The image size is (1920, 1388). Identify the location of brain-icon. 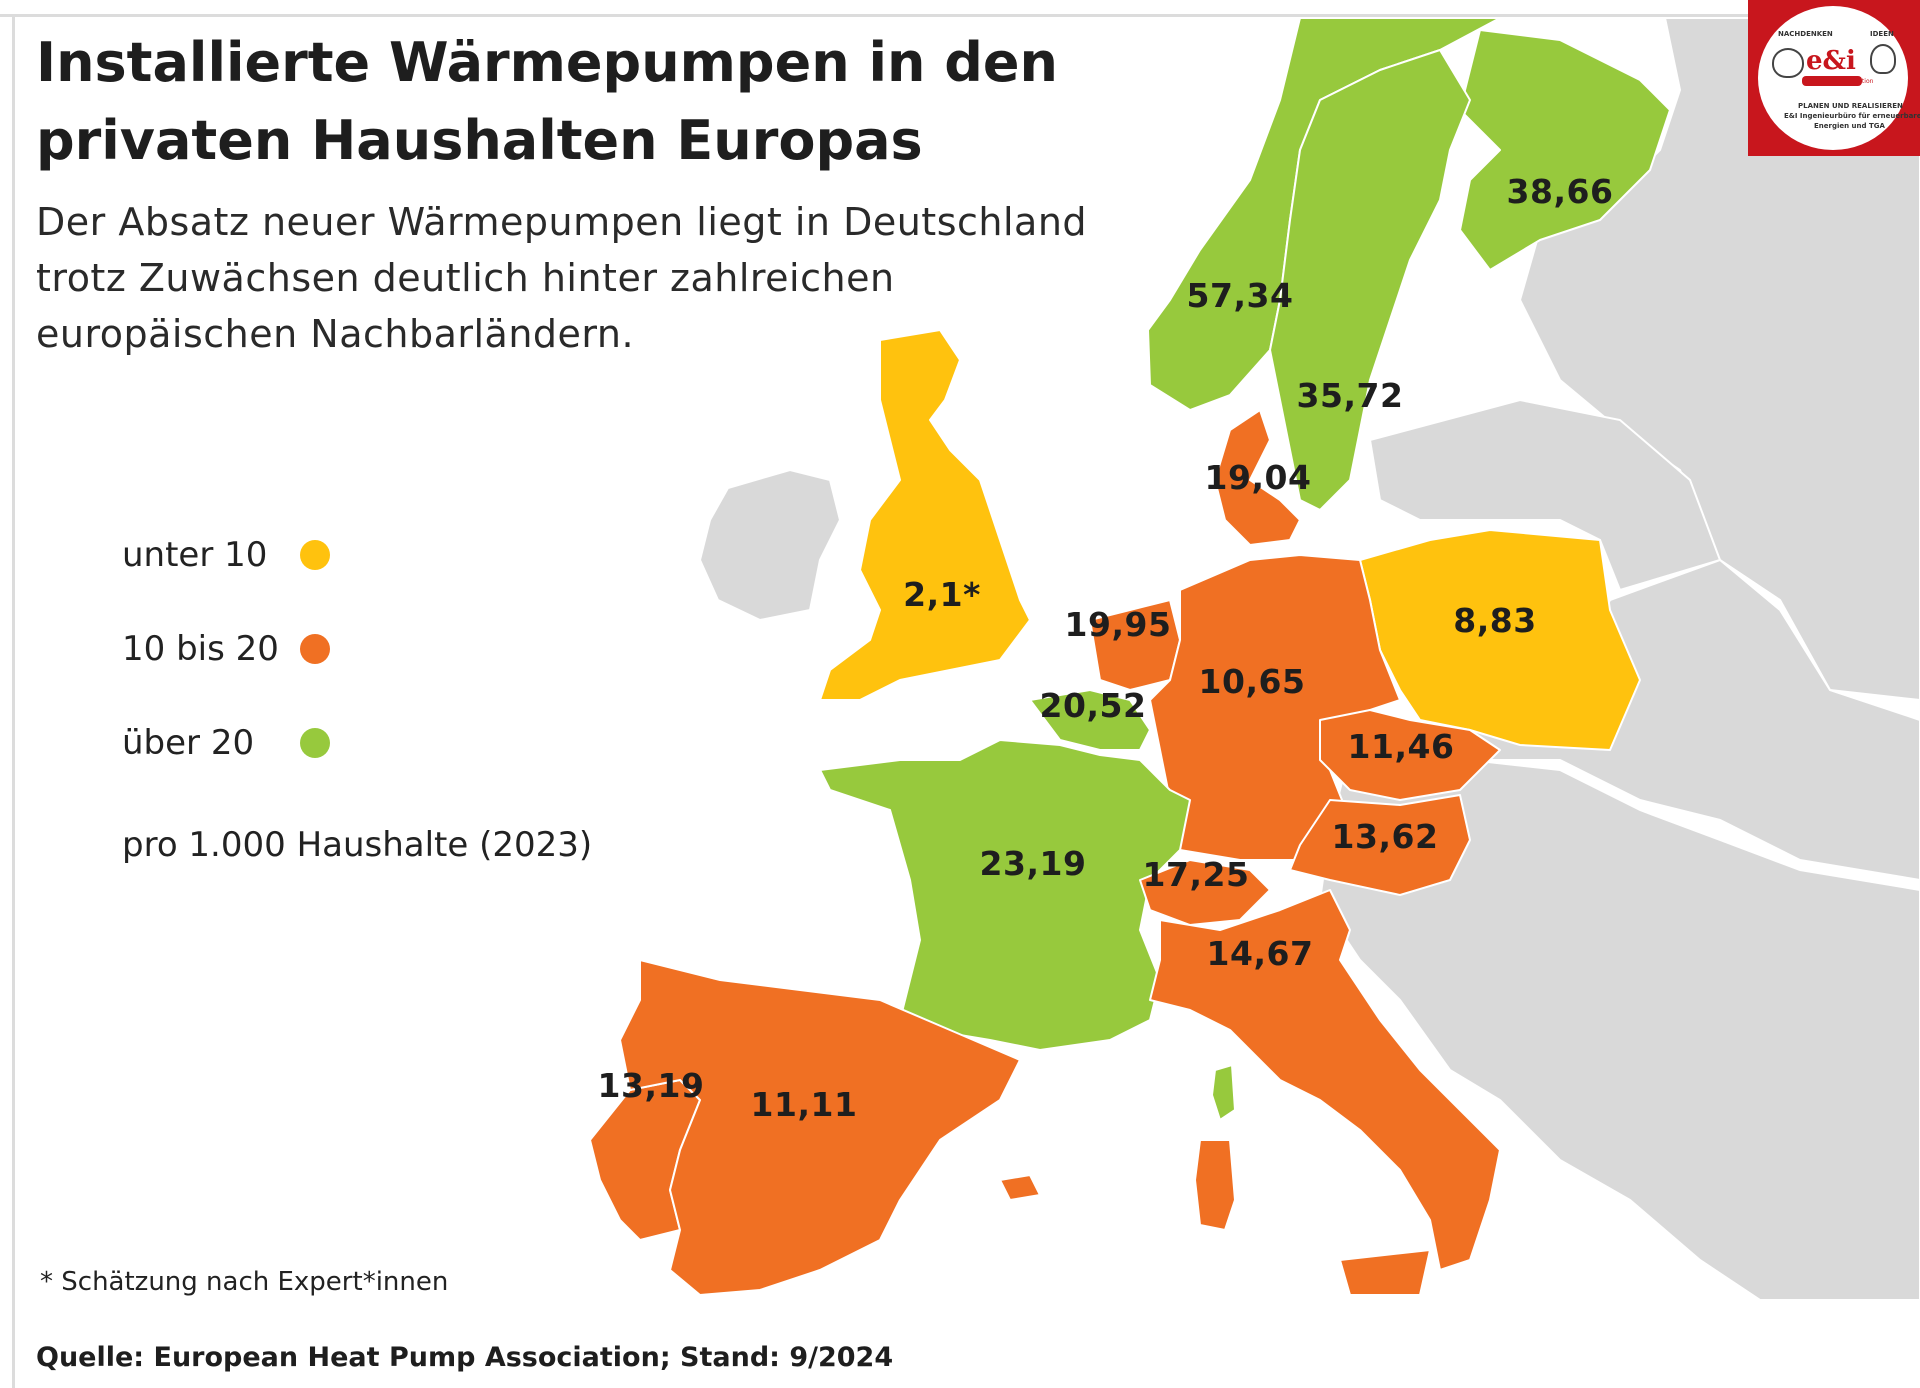
(1788, 63).